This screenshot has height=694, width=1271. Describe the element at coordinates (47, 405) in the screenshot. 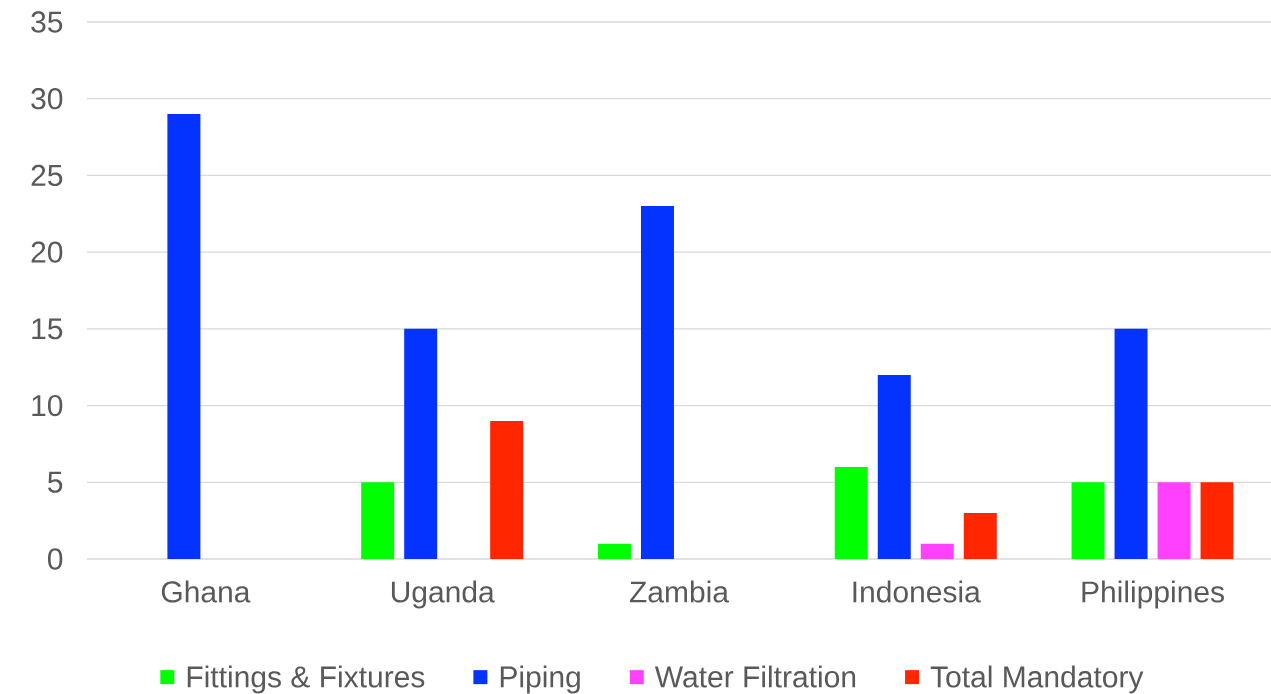

I see `y-tick-label: 10` at that location.